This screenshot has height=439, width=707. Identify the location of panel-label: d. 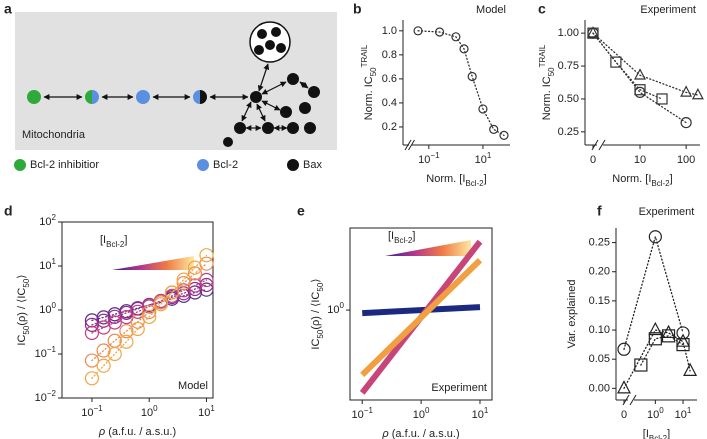
(8, 211).